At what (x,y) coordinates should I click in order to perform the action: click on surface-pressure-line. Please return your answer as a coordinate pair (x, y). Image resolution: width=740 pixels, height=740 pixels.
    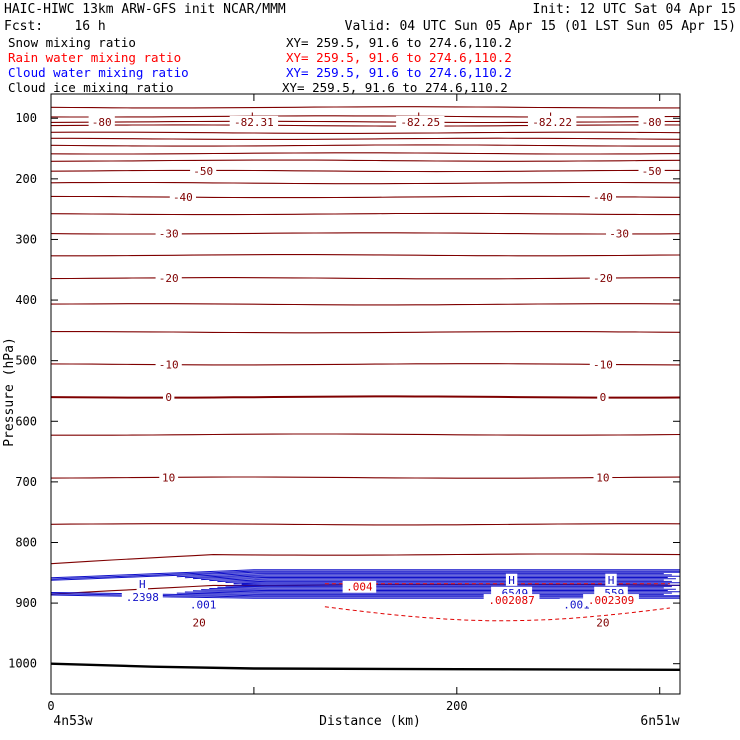
    Looking at the image, I should click on (365, 666).